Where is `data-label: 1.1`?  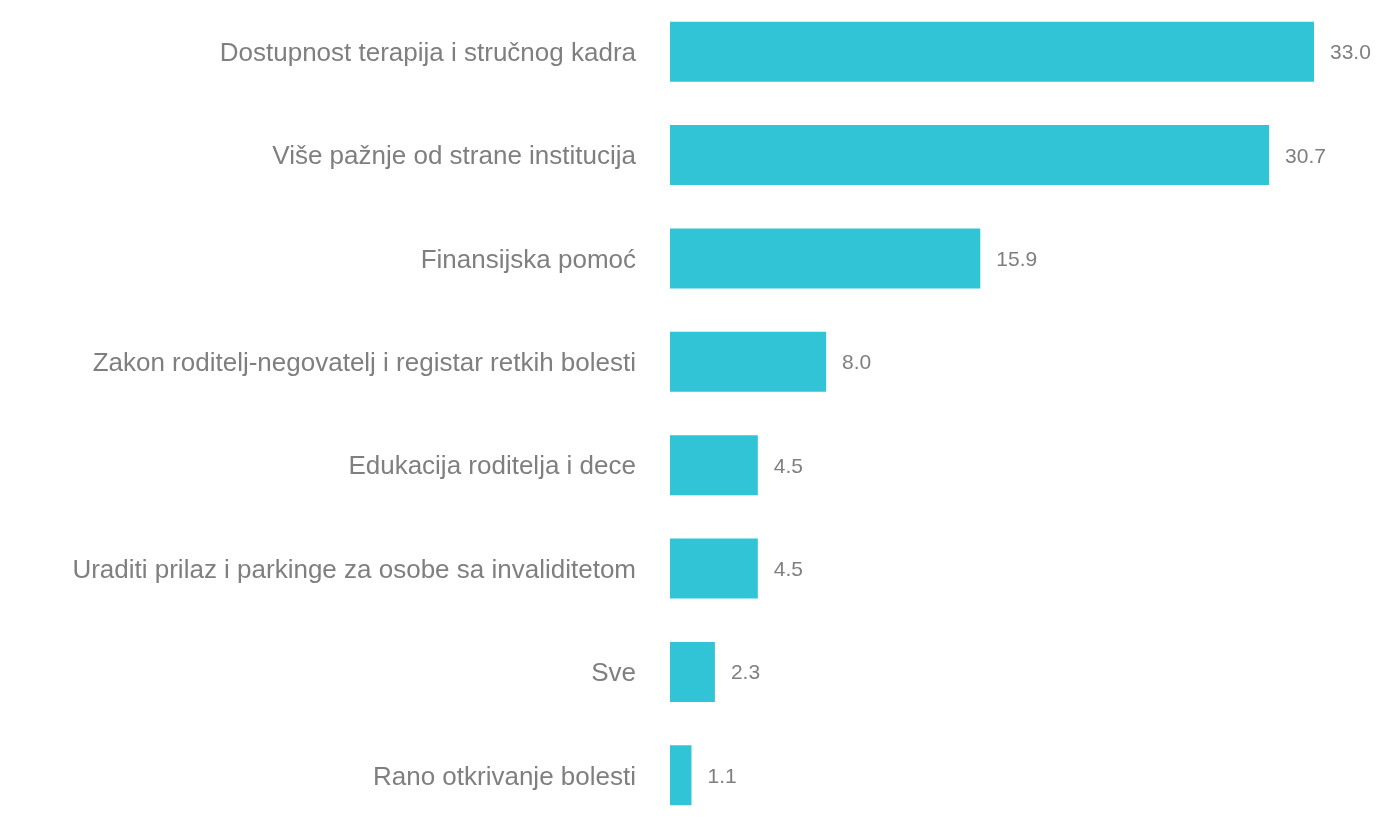 data-label: 1.1 is located at coordinates (722, 775).